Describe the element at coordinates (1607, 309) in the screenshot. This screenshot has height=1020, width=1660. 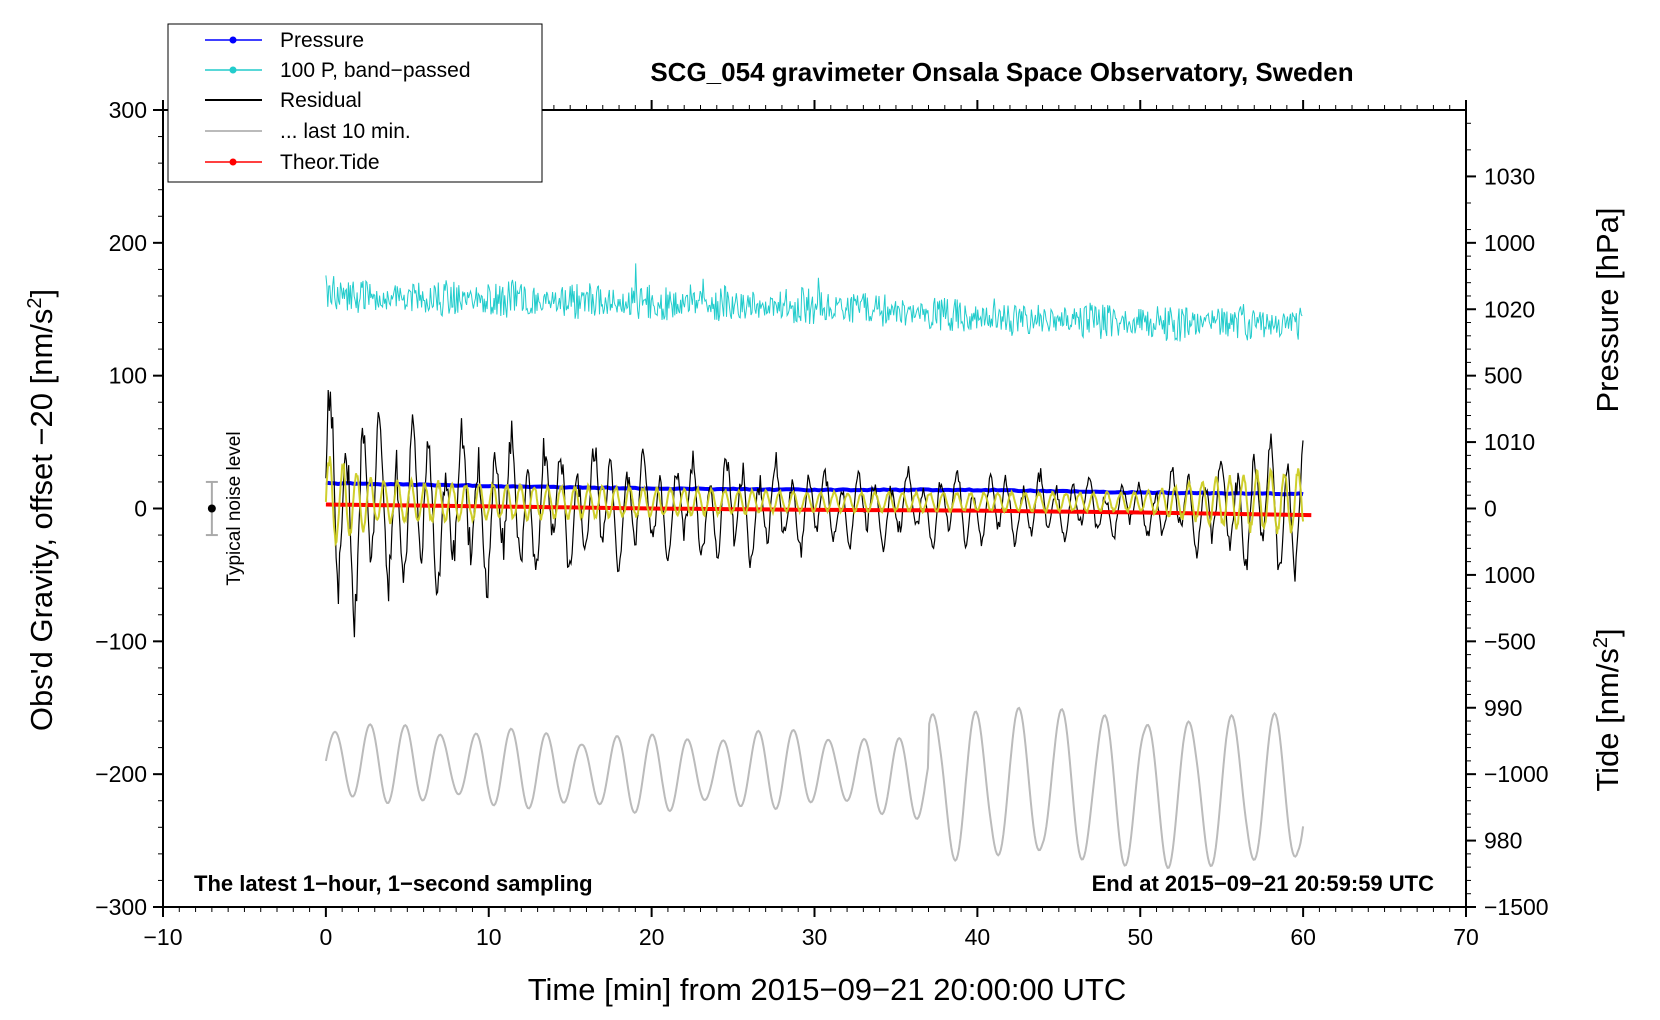
I see `pressure-axis-title: Pressure [hPa]` at that location.